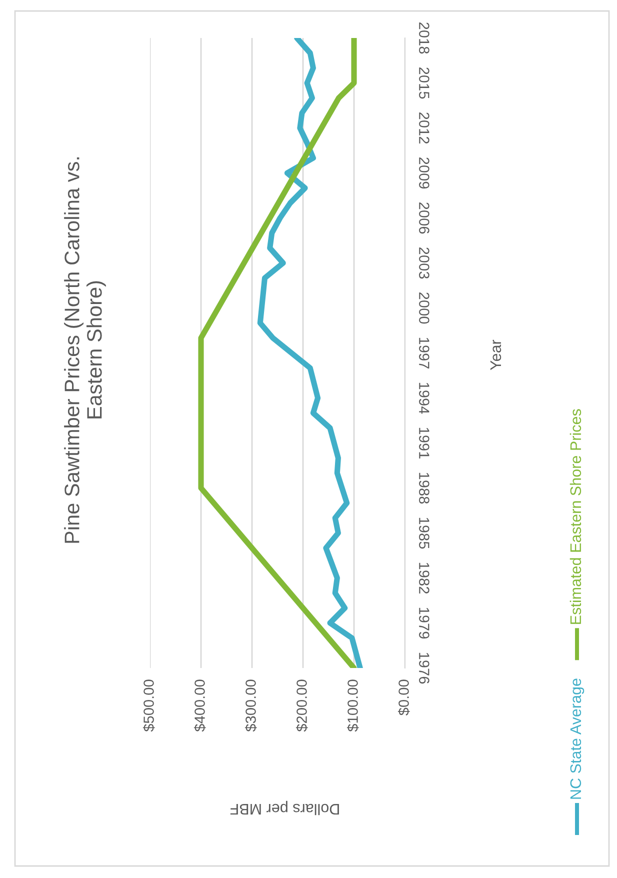  What do you see at coordinates (404, 698) in the screenshot?
I see `x-tick-label: $0.00` at bounding box center [404, 698].